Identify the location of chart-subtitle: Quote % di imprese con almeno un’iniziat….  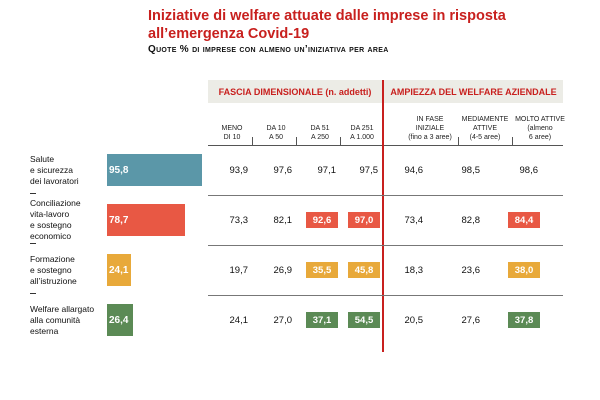
(268, 49).